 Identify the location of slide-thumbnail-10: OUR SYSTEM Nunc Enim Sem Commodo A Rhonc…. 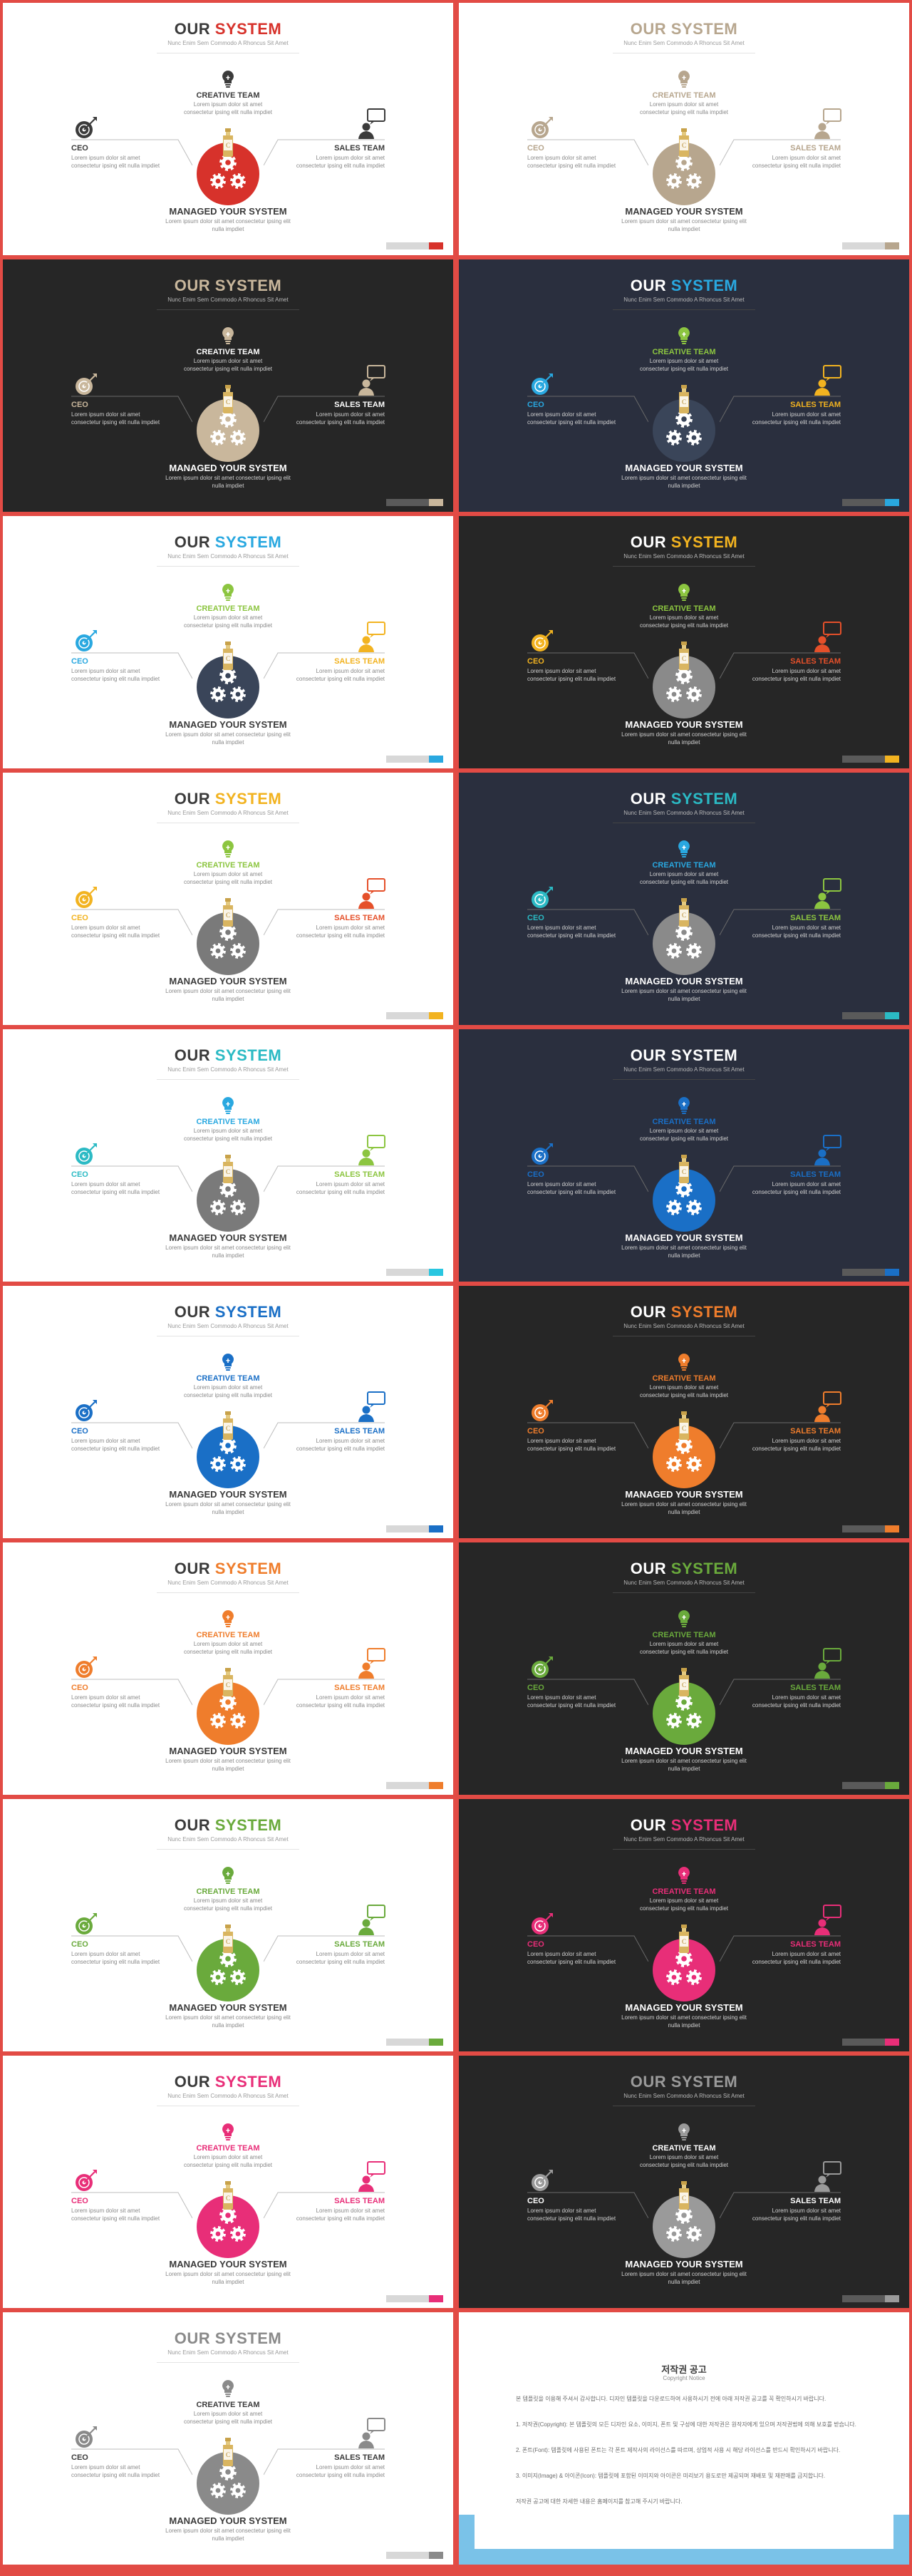
(684, 1155).